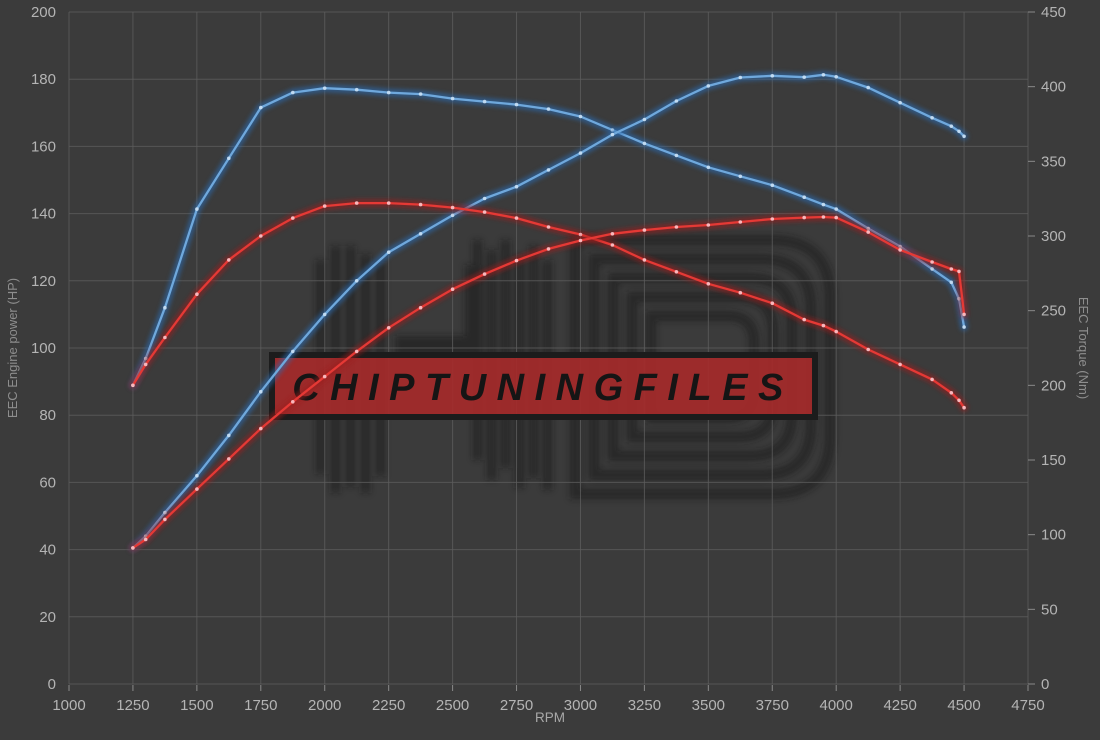 This screenshot has width=1100, height=740. I want to click on x-axis-title: RPM, so click(550, 717).